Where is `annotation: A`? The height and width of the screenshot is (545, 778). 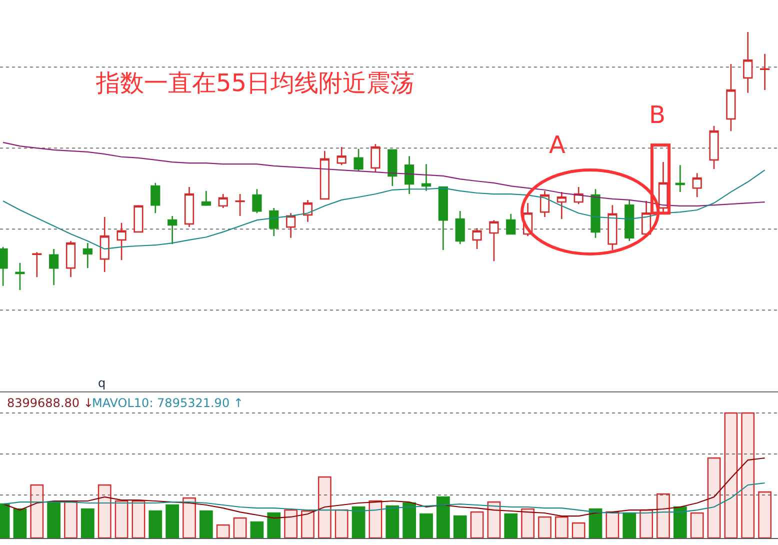
annotation: A is located at coordinates (557, 145).